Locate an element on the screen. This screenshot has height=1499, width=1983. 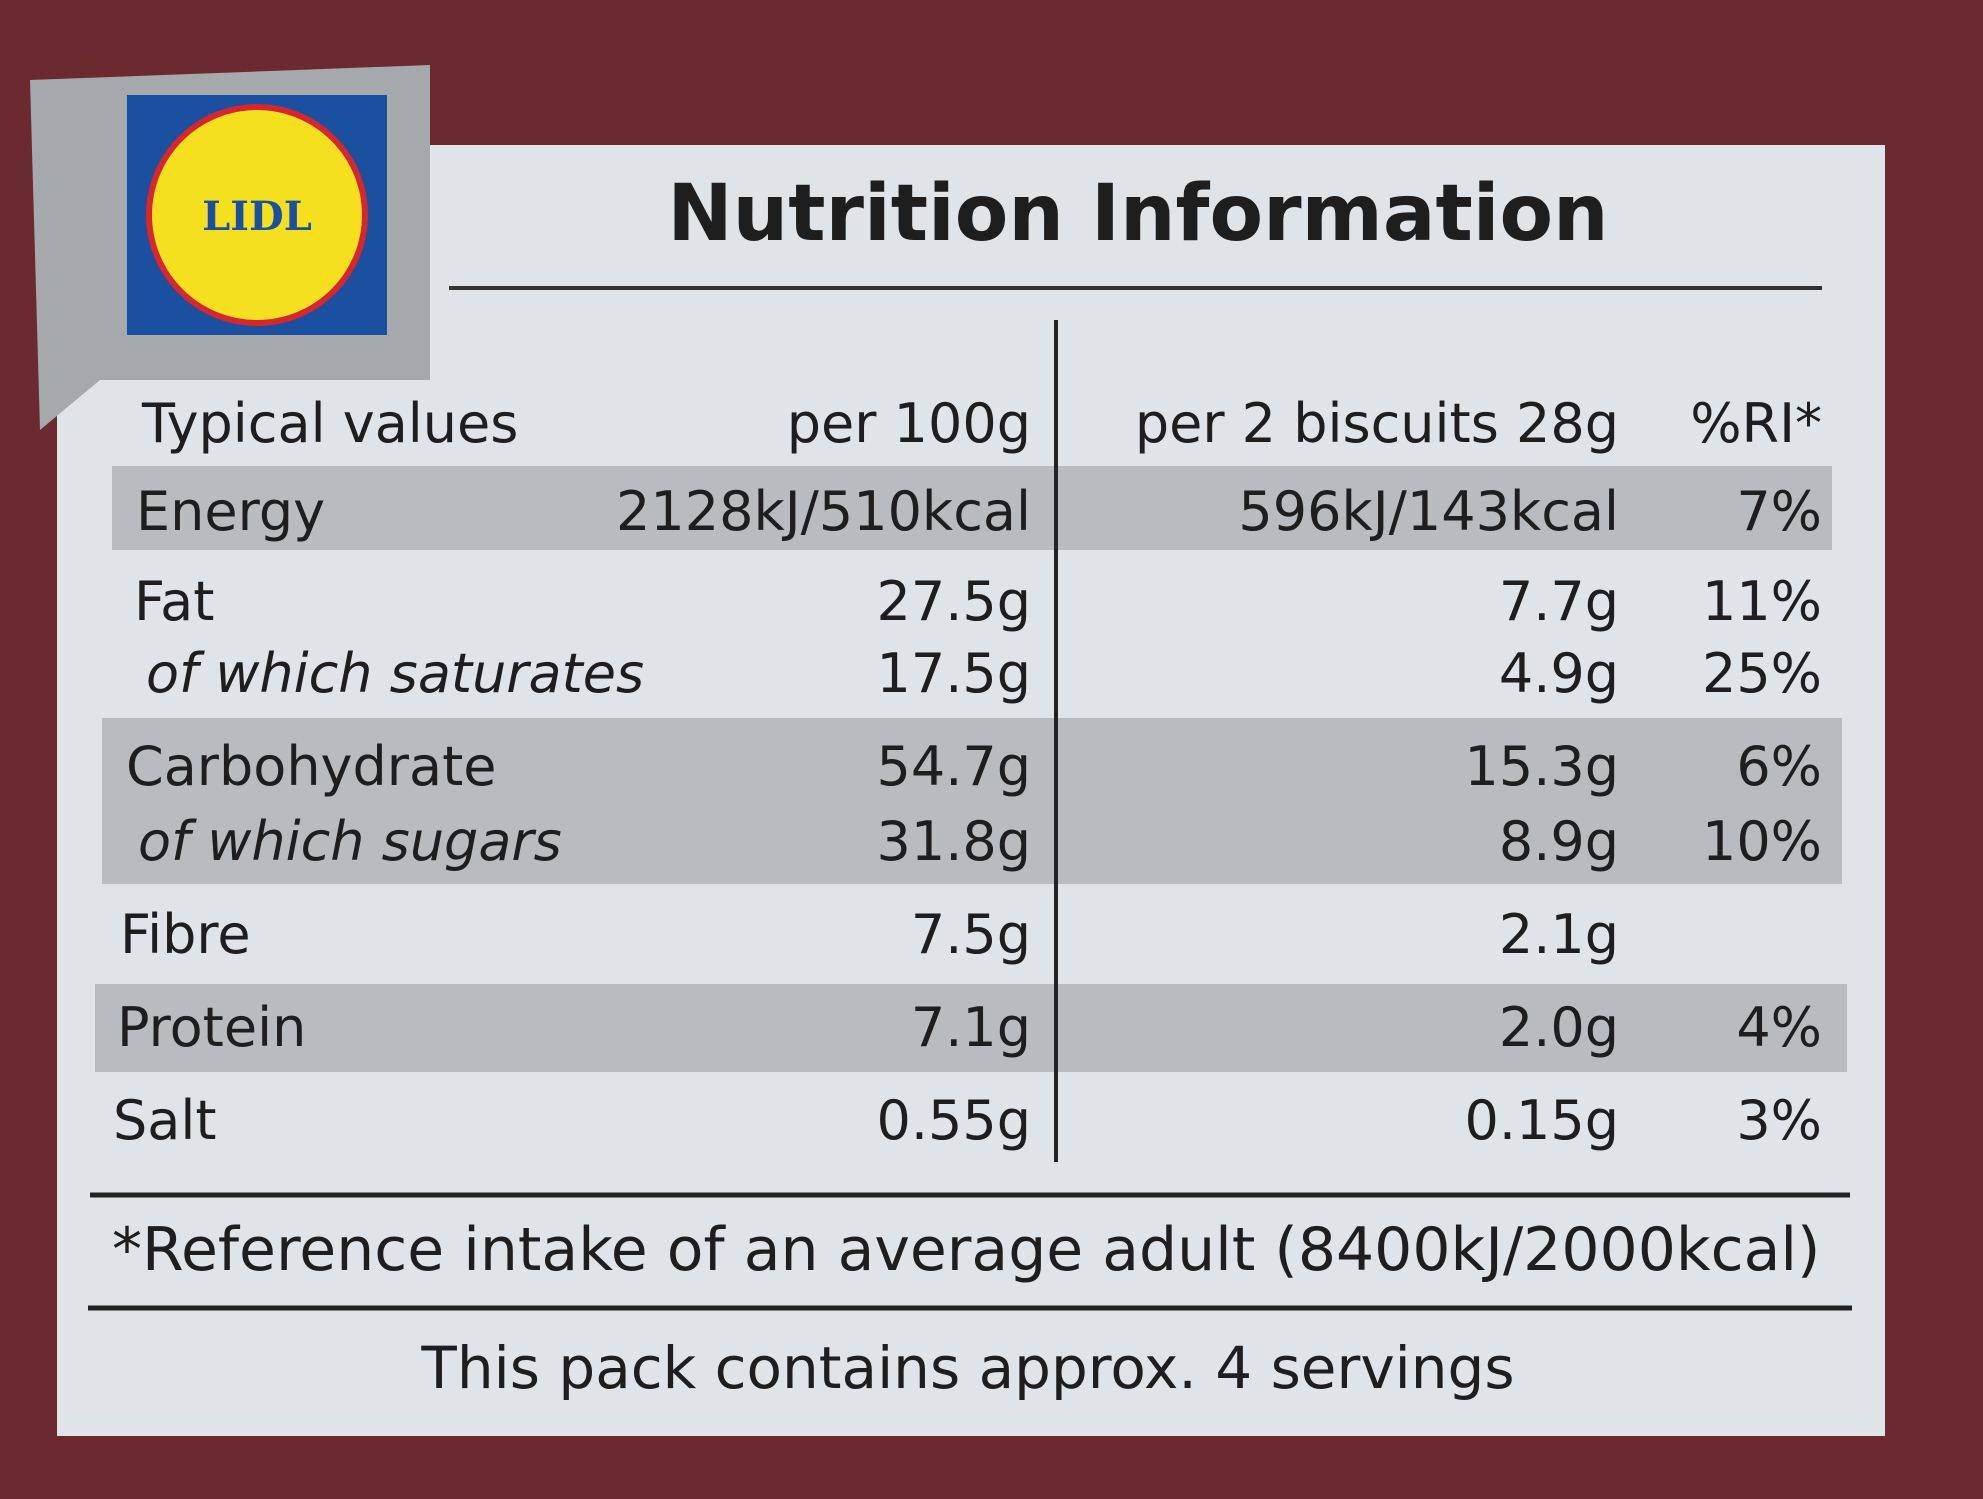
cell: 7% is located at coordinates (1779, 511).